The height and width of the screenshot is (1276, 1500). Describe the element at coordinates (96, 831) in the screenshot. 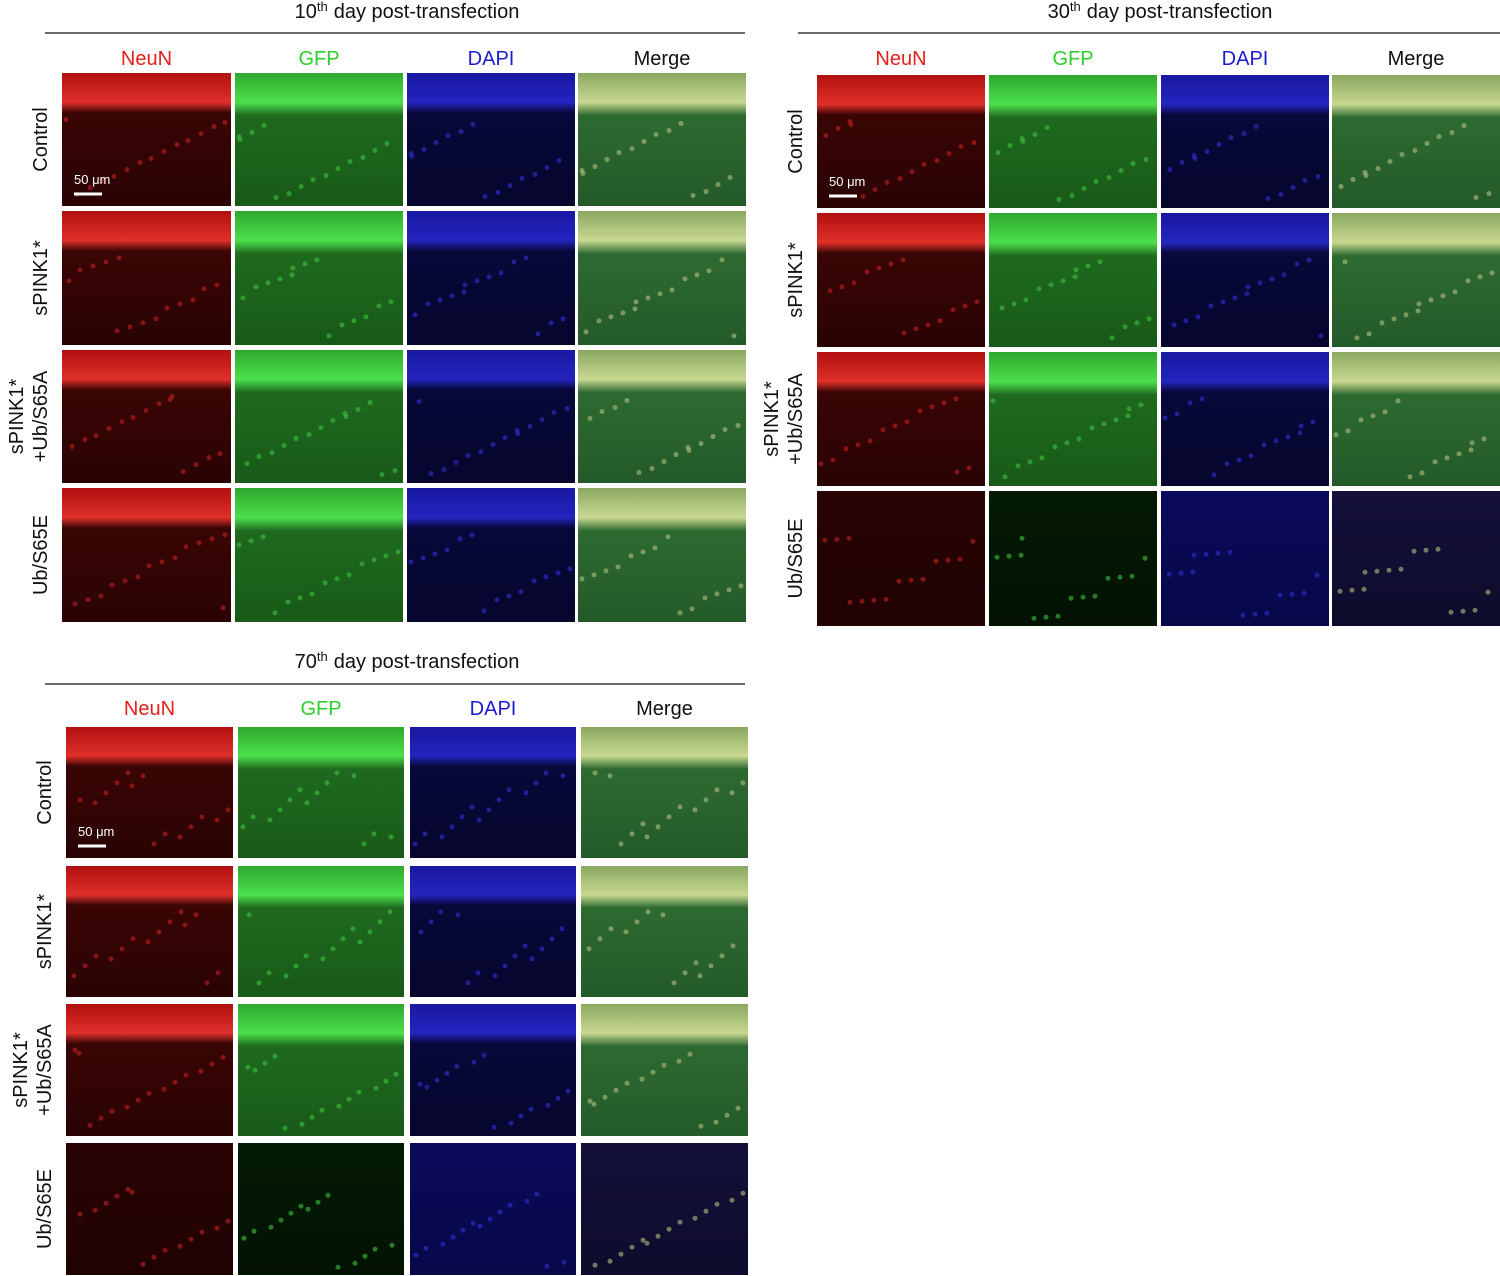

I see `scale-bar-label: 50 μm` at that location.